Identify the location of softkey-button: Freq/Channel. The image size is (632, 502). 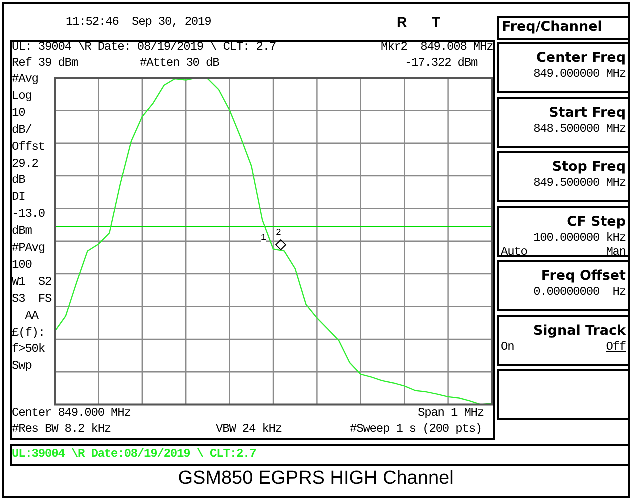
(563, 28).